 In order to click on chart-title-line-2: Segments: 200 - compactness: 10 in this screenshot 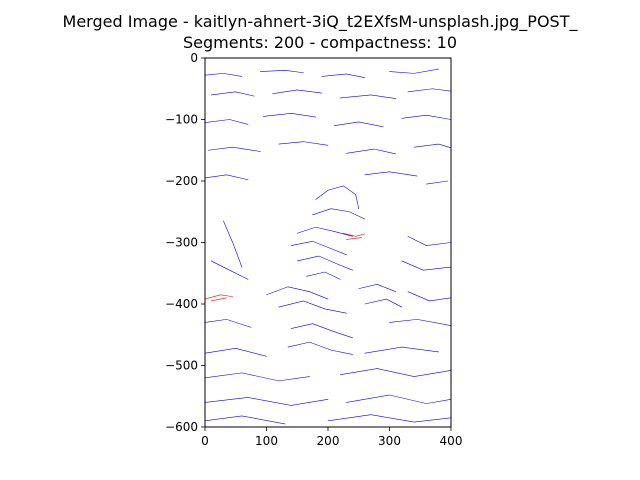, I will do `click(320, 42)`.